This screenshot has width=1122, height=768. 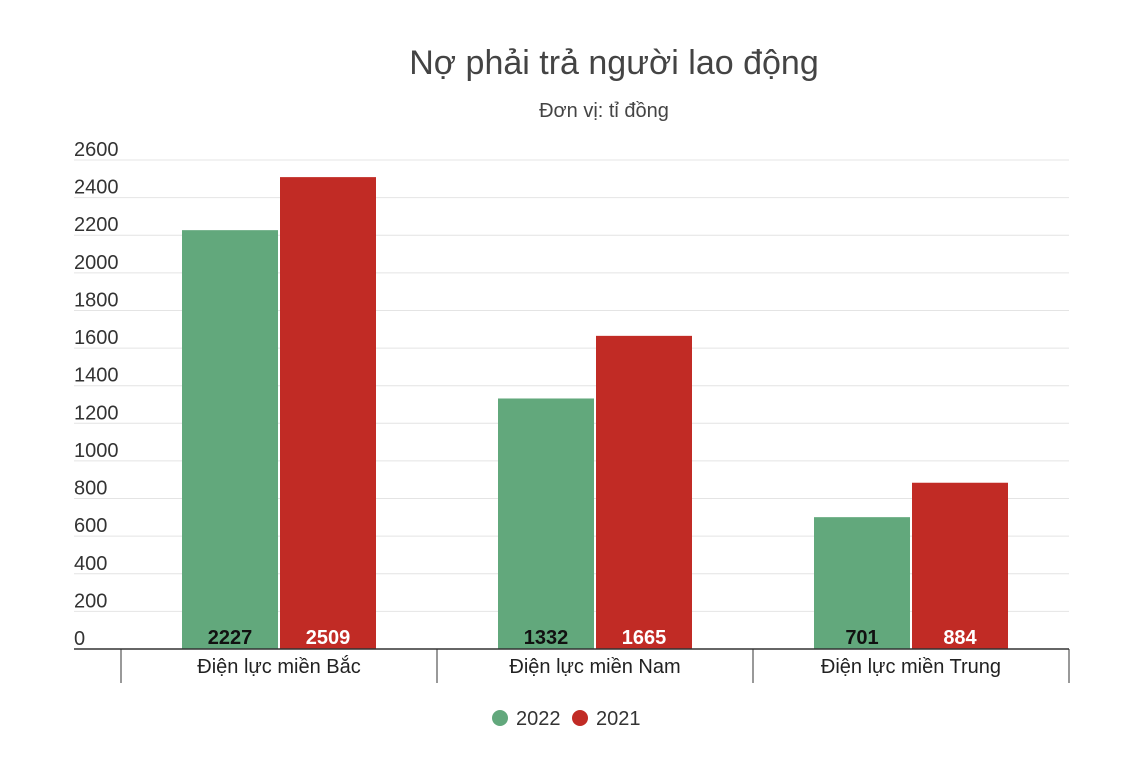 What do you see at coordinates (861, 638) in the screenshot?
I see `data-label: 701` at bounding box center [861, 638].